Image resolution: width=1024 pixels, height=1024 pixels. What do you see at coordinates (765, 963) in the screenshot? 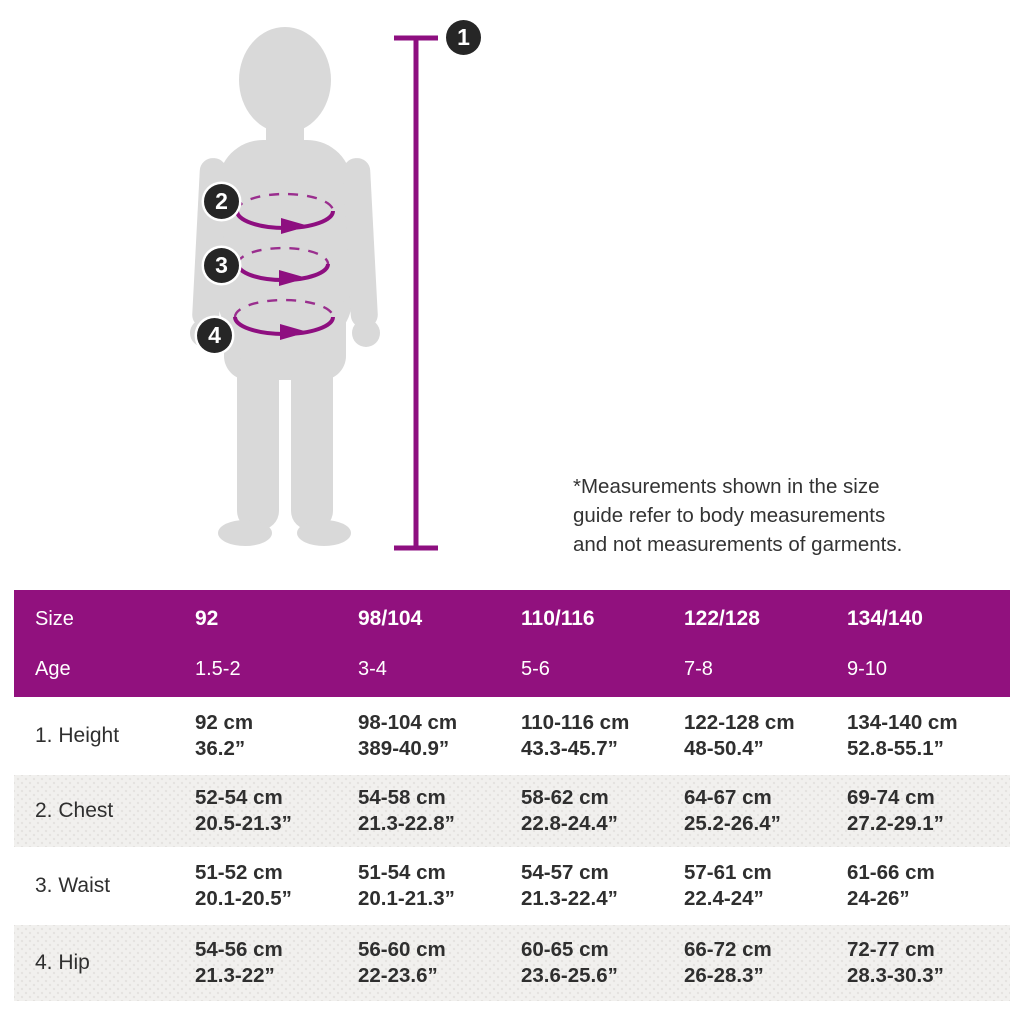
I see `measurement-cell: 66-72 cm 26-28.3”` at bounding box center [765, 963].